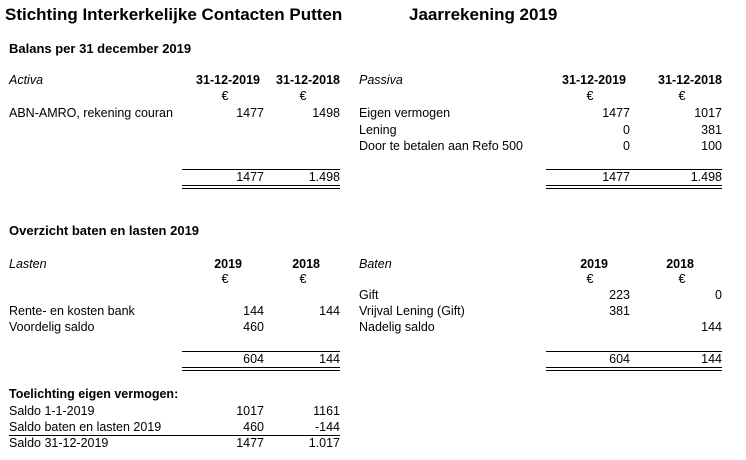 Image resolution: width=746 pixels, height=460 pixels. Describe the element at coordinates (250, 177) in the screenshot. I see `activa-total-2019: 1477` at that location.